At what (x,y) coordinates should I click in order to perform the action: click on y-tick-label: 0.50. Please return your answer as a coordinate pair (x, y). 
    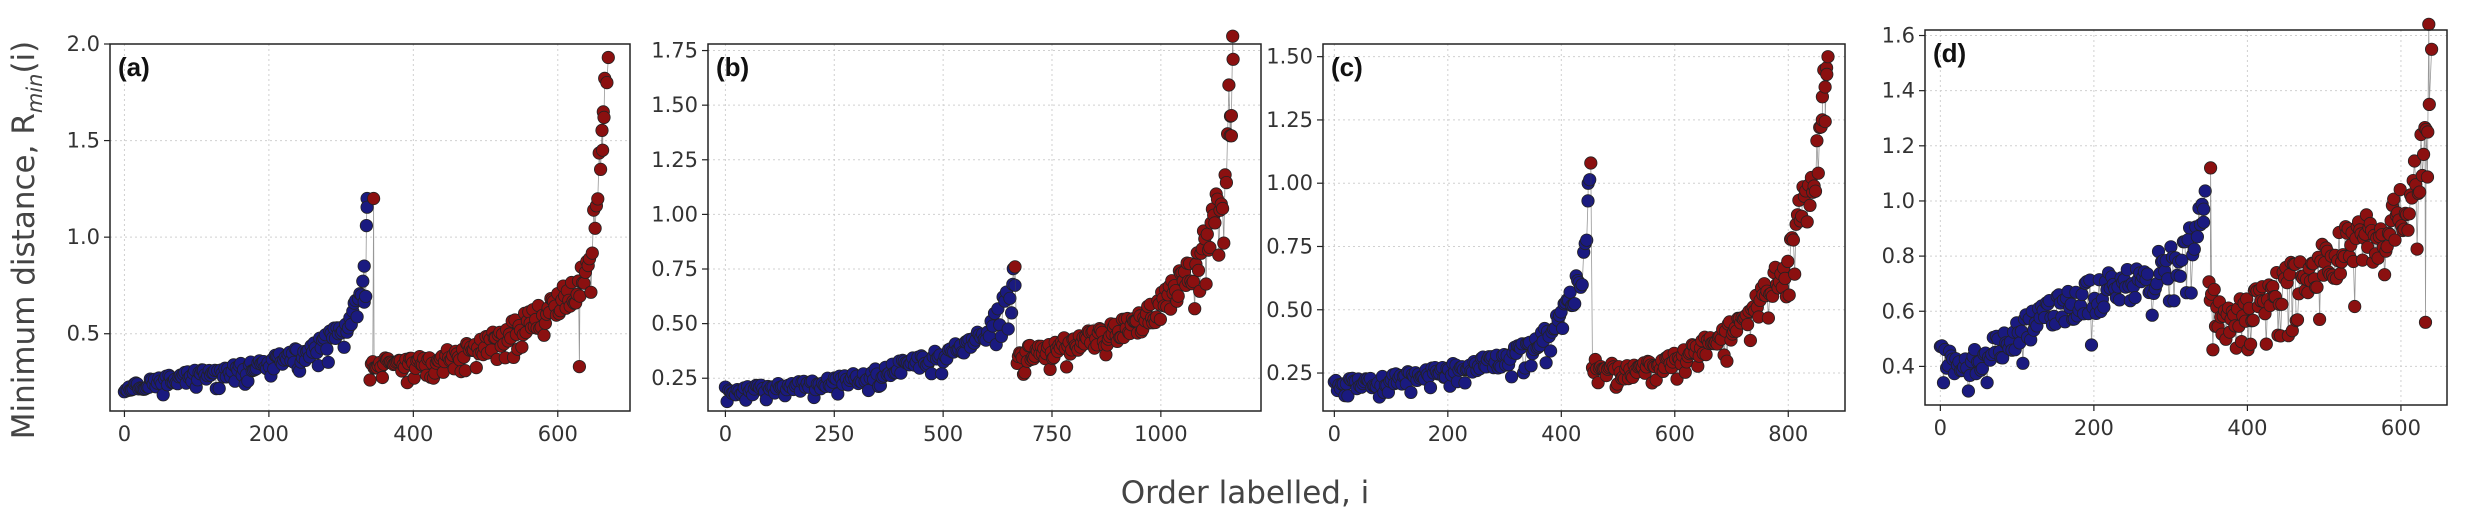
    Looking at the image, I should click on (674, 324).